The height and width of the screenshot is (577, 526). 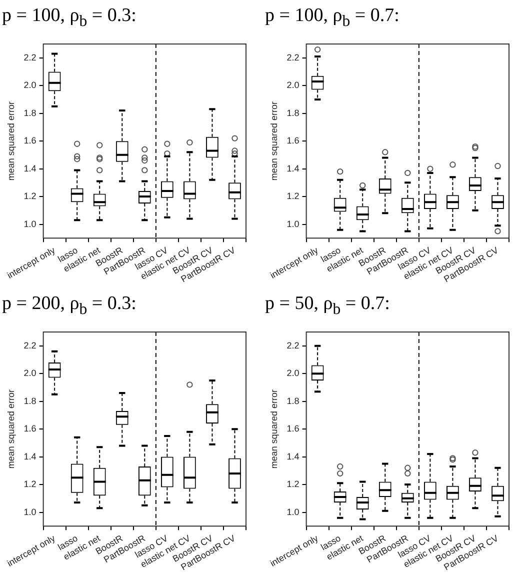 I want to click on chart-title: p = 100, ρ$_{b}$ = 0.7:, so click(x=332, y=17).